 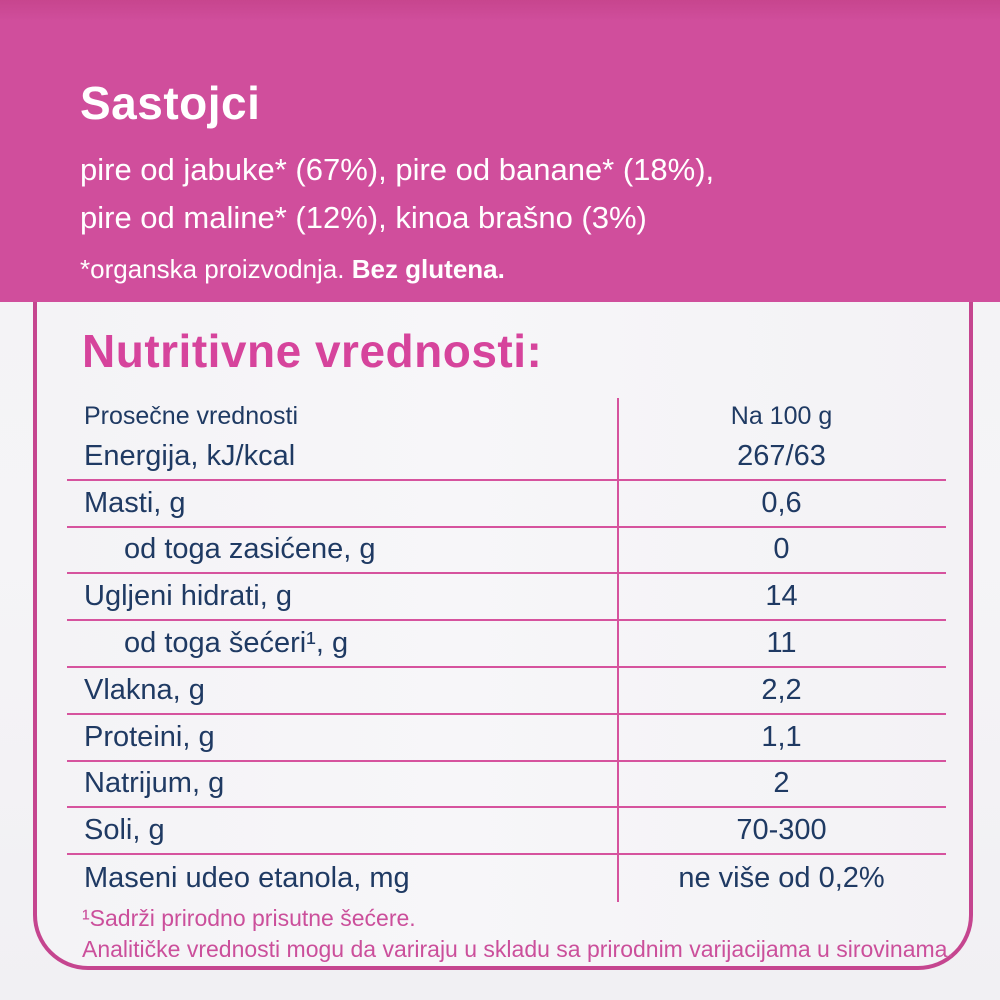 What do you see at coordinates (363, 217) in the screenshot?
I see `ingredients-line-2: pire od maline* (12%), kinoa brašno (3%)` at bounding box center [363, 217].